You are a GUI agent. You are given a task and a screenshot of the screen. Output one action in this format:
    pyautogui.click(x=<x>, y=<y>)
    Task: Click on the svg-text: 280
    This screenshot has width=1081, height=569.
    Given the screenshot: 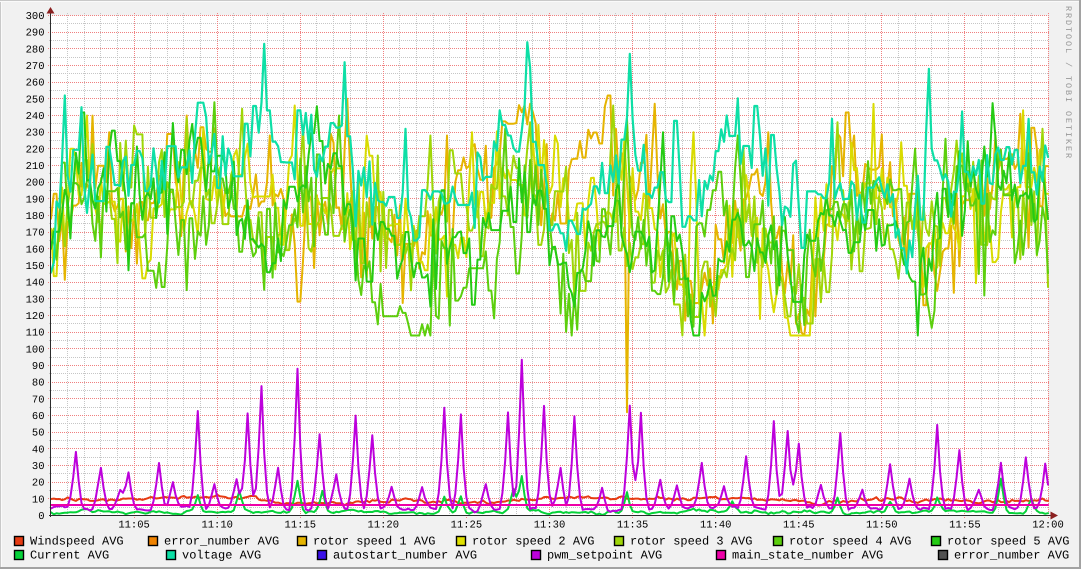 What is the action you would take?
    pyautogui.click(x=35, y=50)
    